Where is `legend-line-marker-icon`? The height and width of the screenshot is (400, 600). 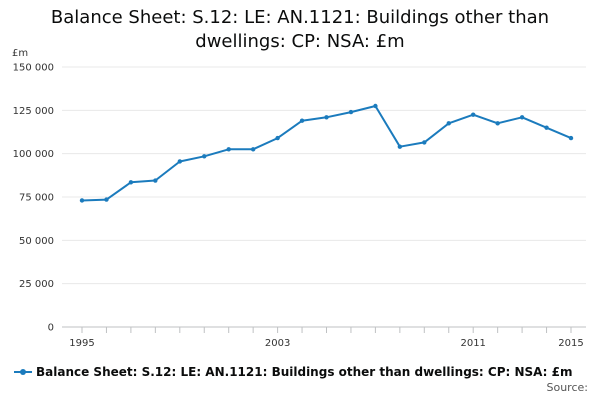
legend-line-marker-icon is located at coordinates (23, 372).